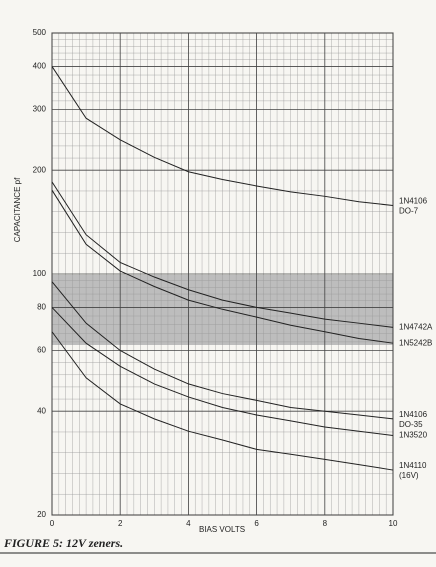 The height and width of the screenshot is (567, 436). What do you see at coordinates (40, 169) in the screenshot?
I see `y-tick-label: 200` at bounding box center [40, 169].